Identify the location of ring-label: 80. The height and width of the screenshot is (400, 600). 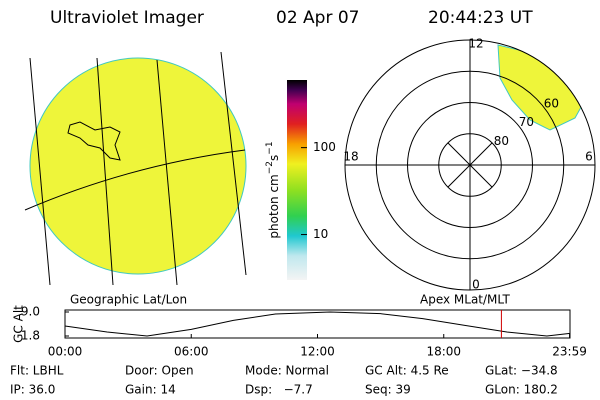
(501, 141).